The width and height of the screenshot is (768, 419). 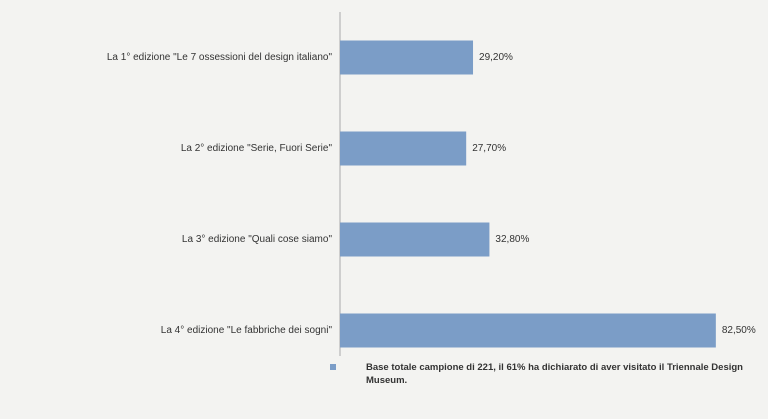 What do you see at coordinates (247, 330) in the screenshot?
I see `y-tick-label: La 4° edizione "Le fabbriche dei sogni"` at bounding box center [247, 330].